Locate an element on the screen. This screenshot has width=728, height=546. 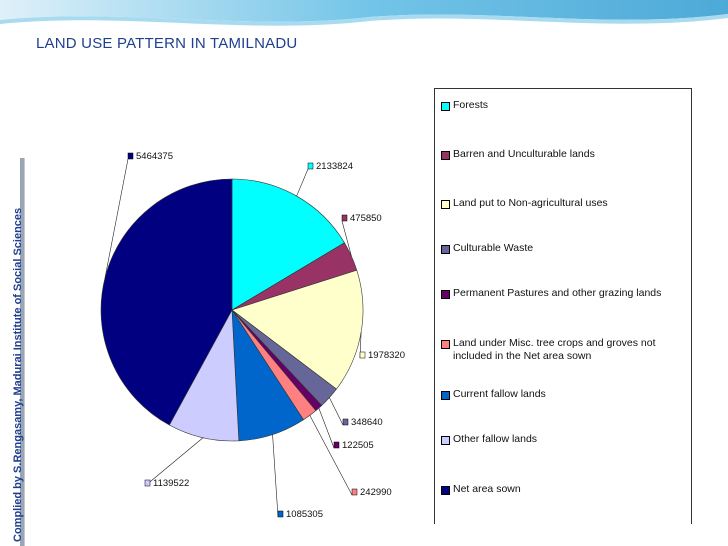
side-bar-stripe is located at coordinates (22, 352).